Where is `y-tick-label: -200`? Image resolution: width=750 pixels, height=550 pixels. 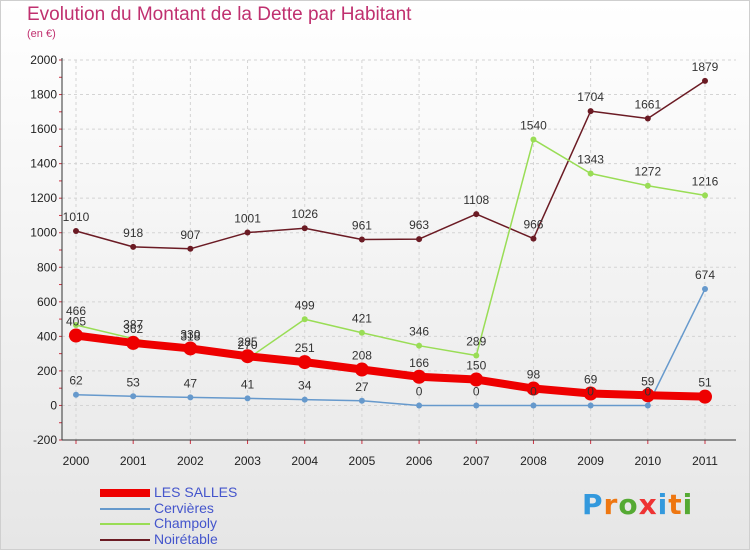
y-tick-label: -200 is located at coordinates (45, 440).